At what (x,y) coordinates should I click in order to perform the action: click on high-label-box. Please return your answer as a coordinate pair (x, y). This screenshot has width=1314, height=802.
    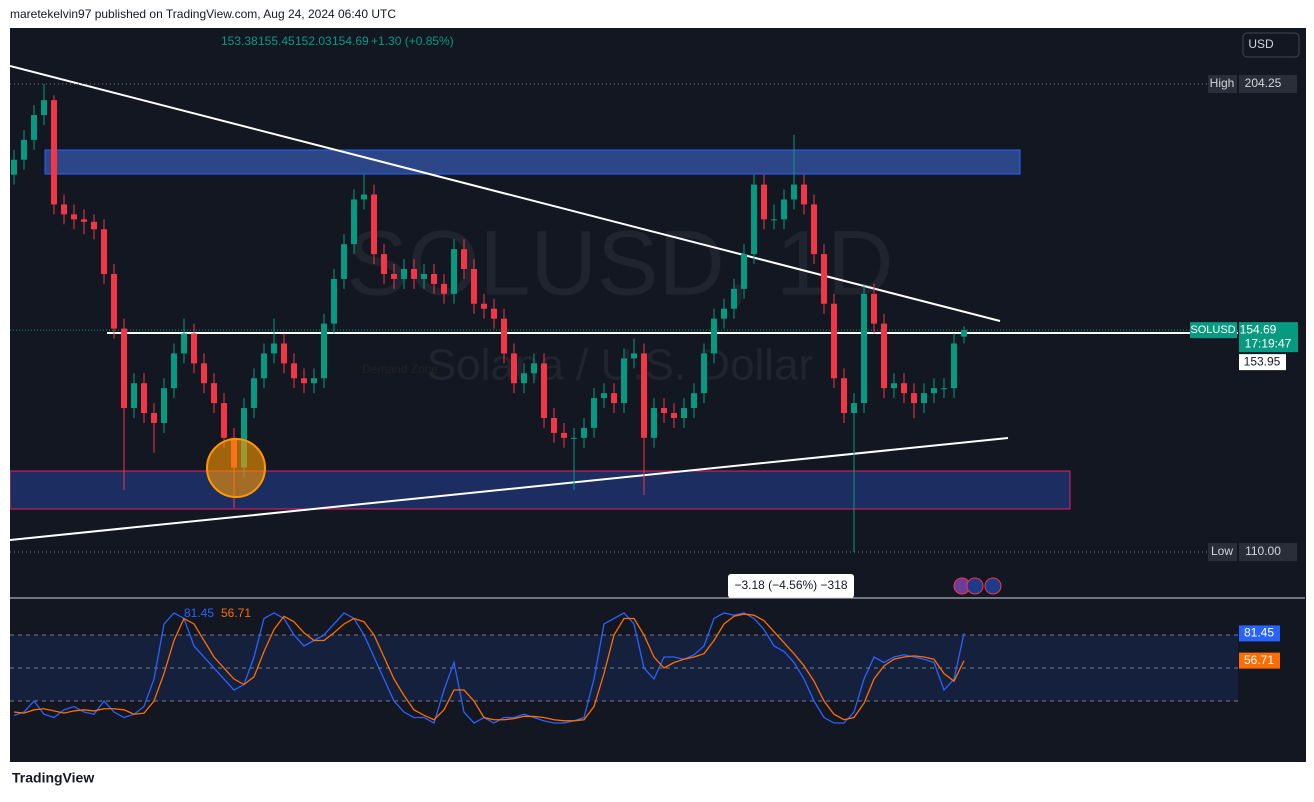
    Looking at the image, I should click on (1222, 84).